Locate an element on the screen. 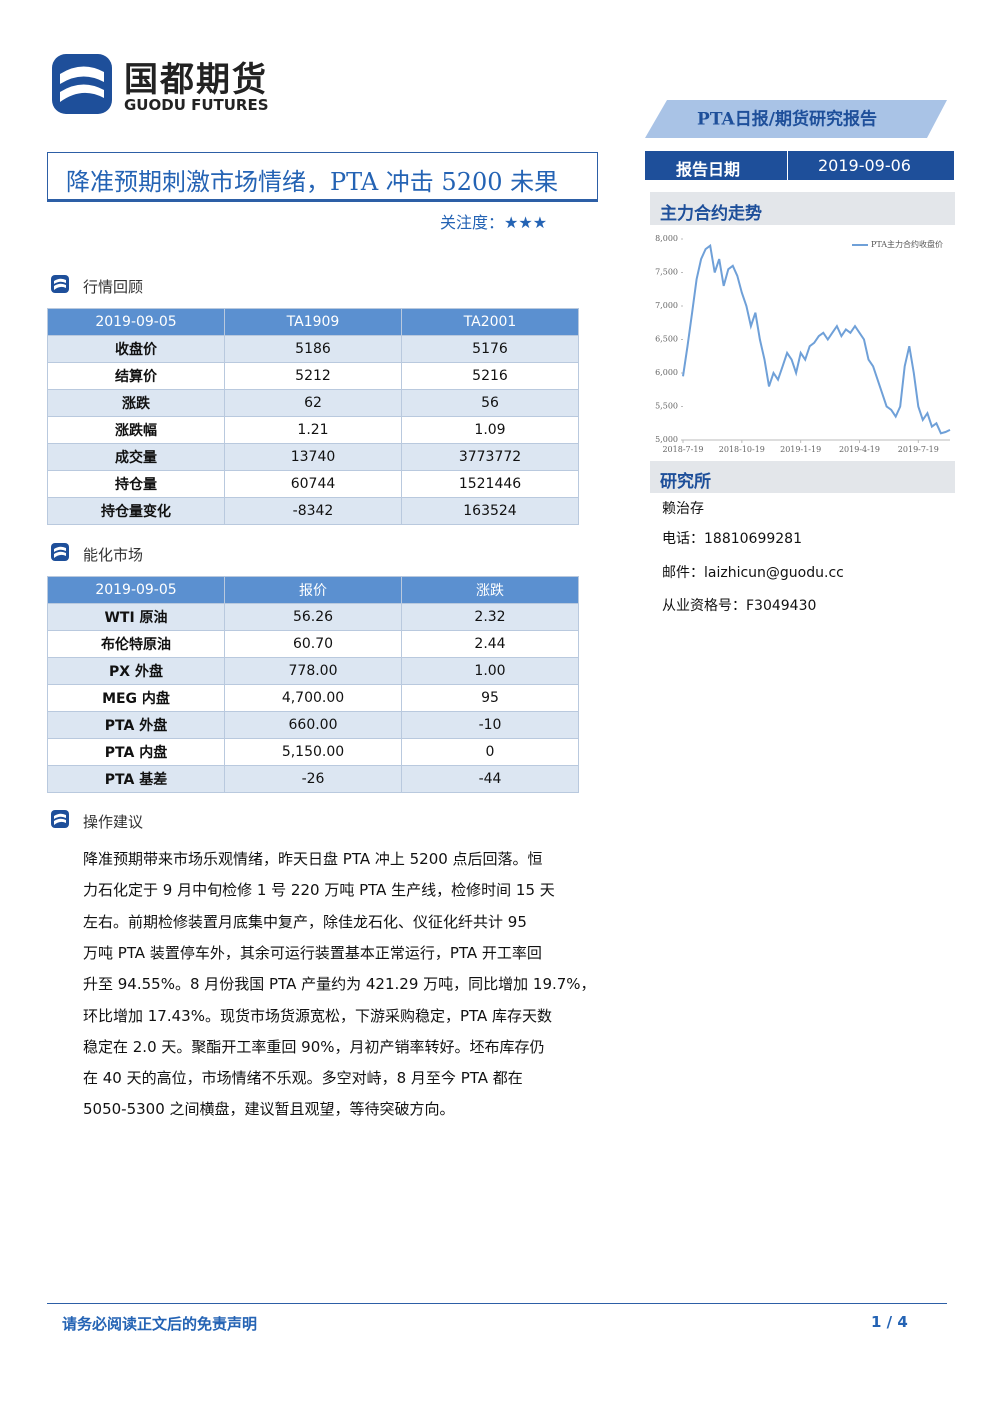 The image size is (992, 1403). date-divider is located at coordinates (787, 165).